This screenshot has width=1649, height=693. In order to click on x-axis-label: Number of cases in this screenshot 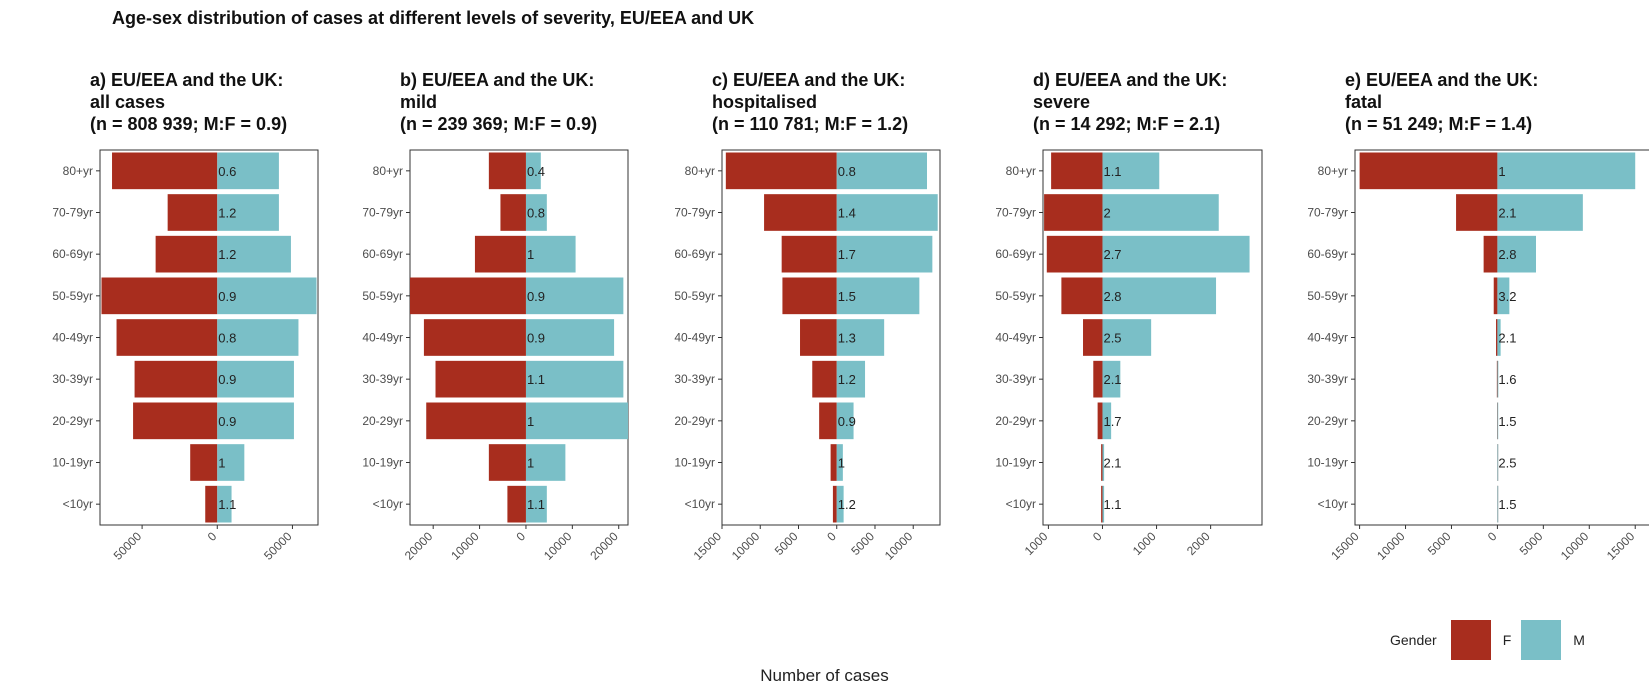, I will do `click(824, 675)`.